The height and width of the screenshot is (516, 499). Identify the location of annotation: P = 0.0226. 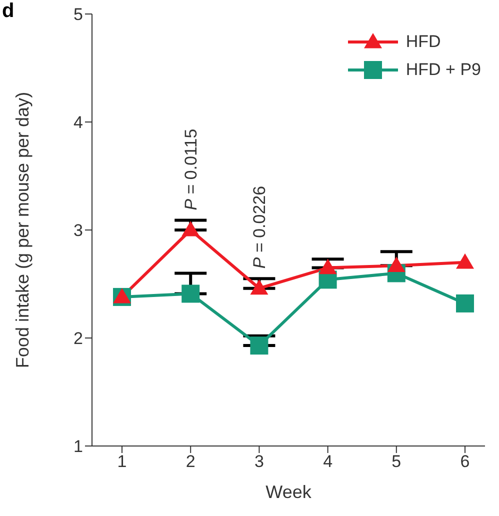
(259, 227).